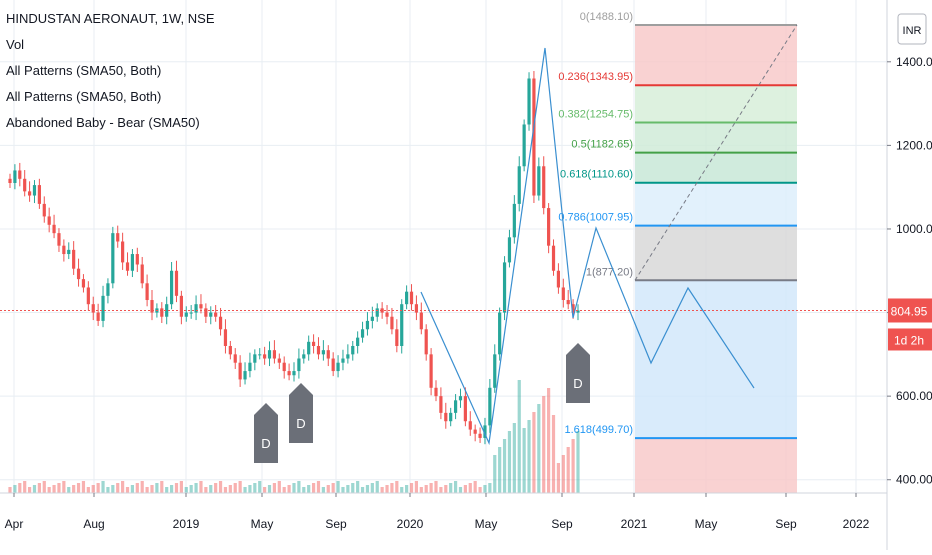  I want to click on y-tick-label: 1400.00, so click(914, 62).